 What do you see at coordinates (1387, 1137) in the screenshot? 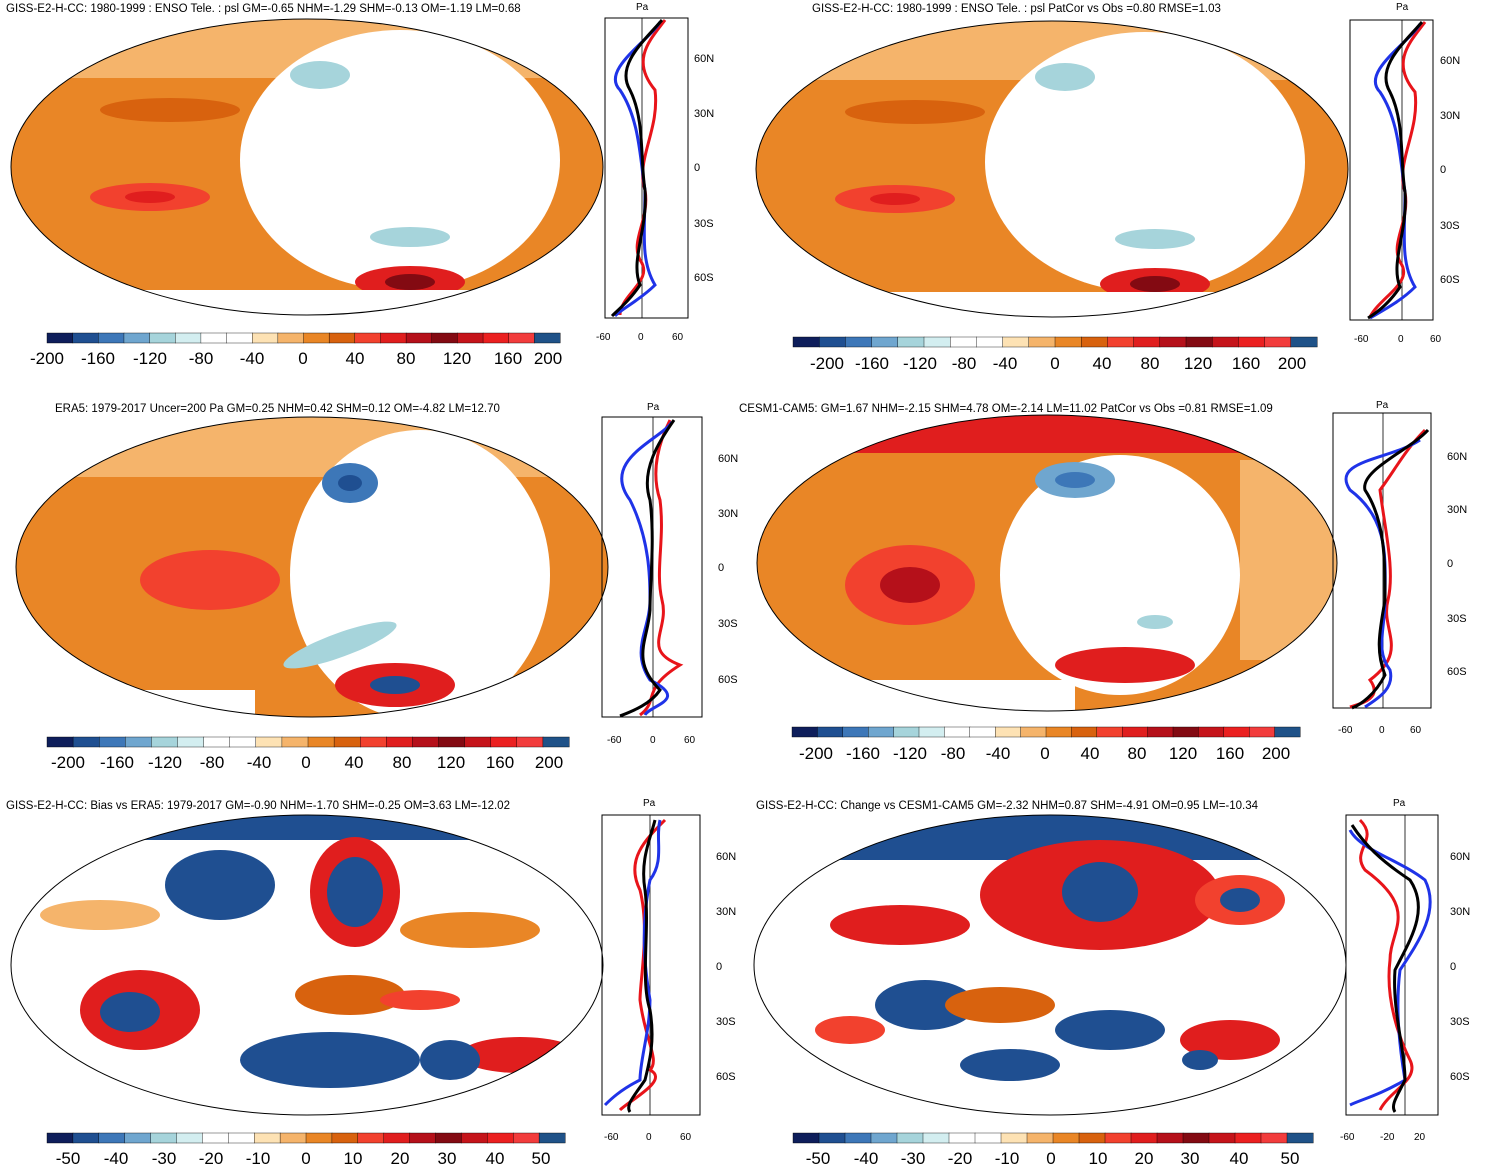
I see `x-tick: -20` at bounding box center [1387, 1137].